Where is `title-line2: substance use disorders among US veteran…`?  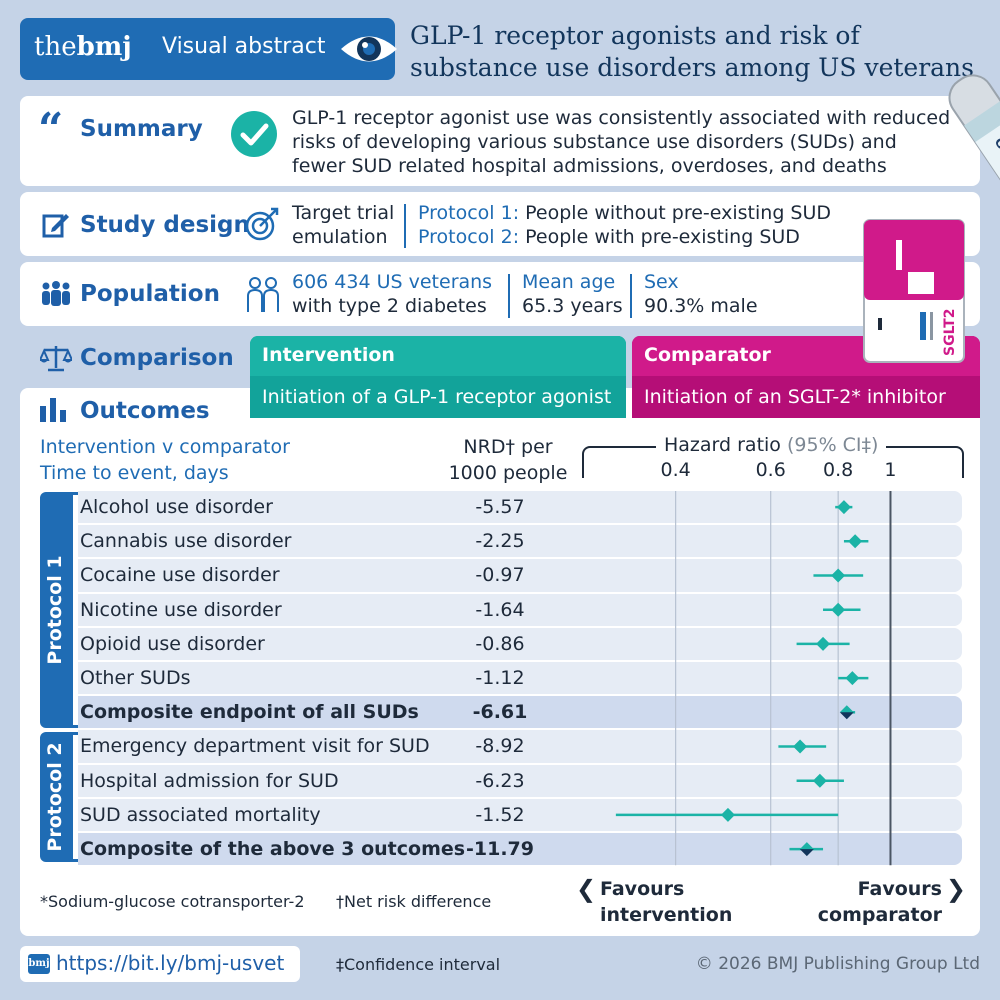
title-line2: substance use disorders among US veteran… is located at coordinates (692, 67).